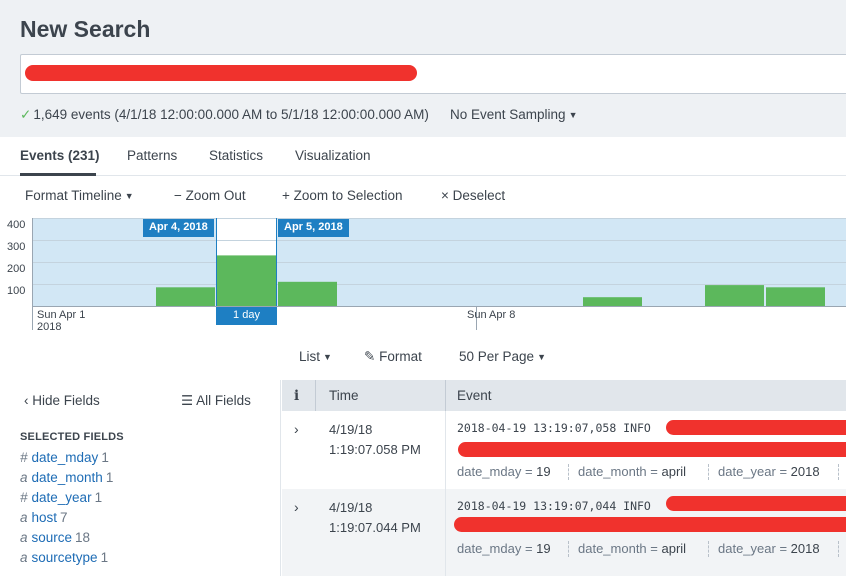  Describe the element at coordinates (344, 395) in the screenshot. I see `time-column-header: Time` at that location.